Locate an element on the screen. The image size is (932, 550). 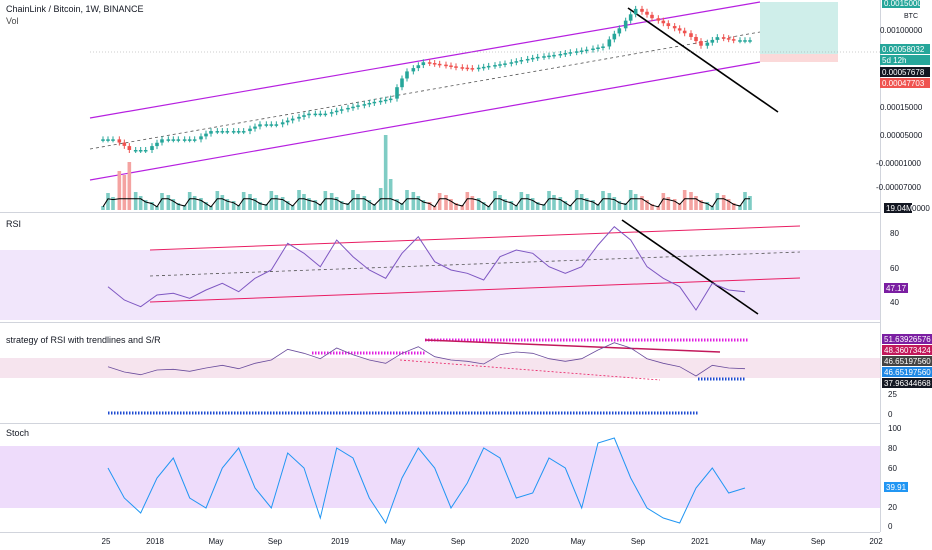
symbol-title: ChainLink / Bitcoin, 1W, BINANCE is located at coordinates (75, 9).